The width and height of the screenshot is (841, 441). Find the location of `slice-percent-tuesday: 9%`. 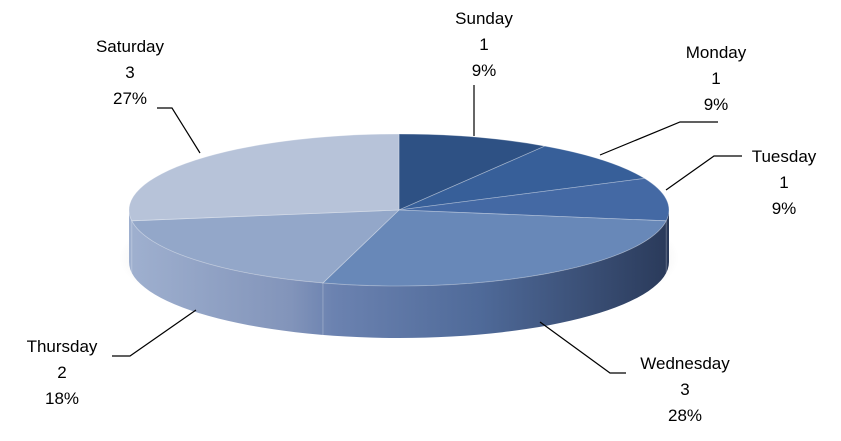

slice-percent-tuesday: 9% is located at coordinates (784, 208).